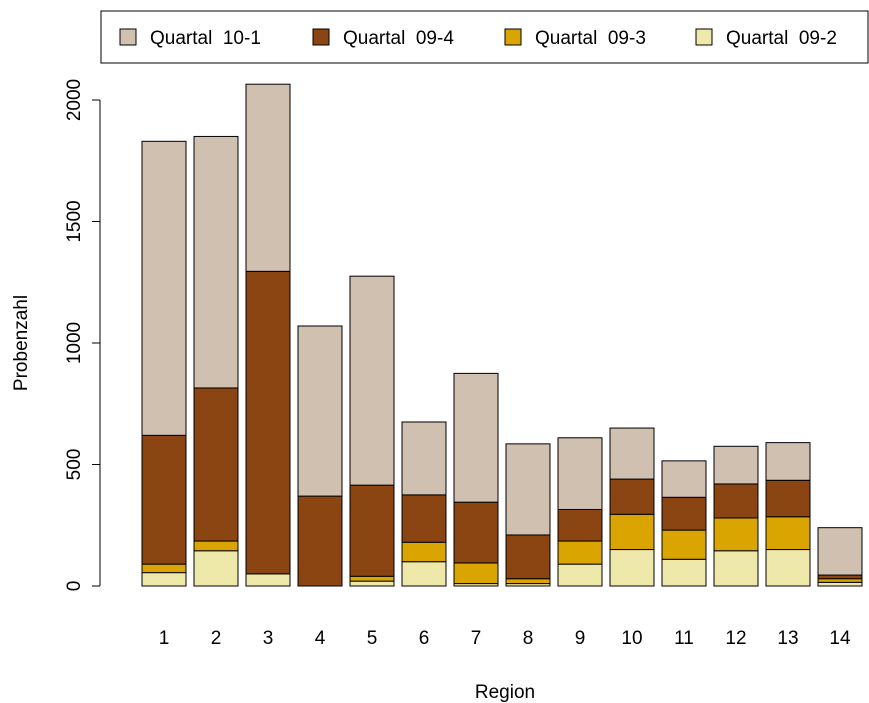 This screenshot has height=703, width=869. What do you see at coordinates (840, 638) in the screenshot?
I see `x-tick-label-14: 14` at bounding box center [840, 638].